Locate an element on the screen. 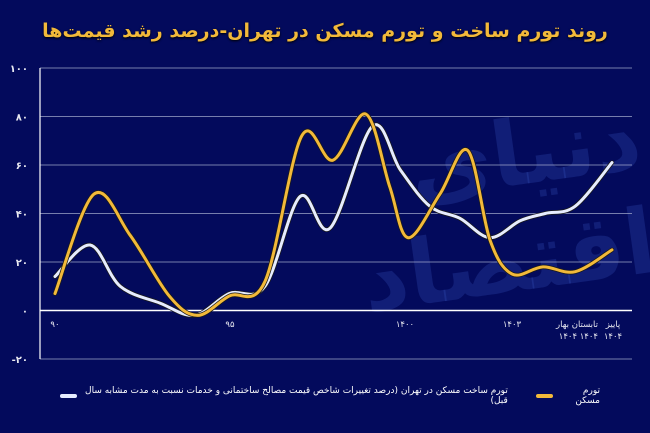  legend-item-housing: تورم مسکن is located at coordinates (567, 396).